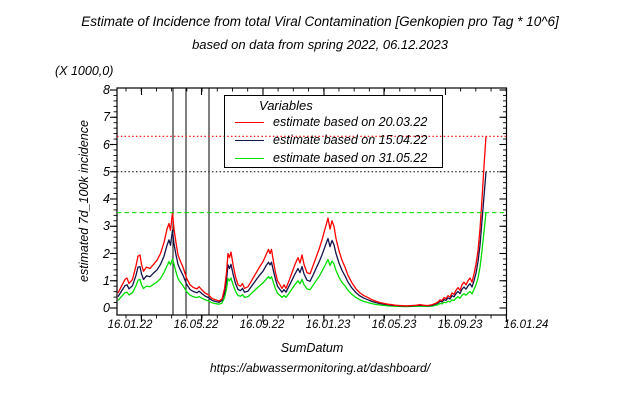 Image resolution: width=640 pixels, height=400 pixels. What do you see at coordinates (106, 144) in the screenshot?
I see `y-tick-label: 6` at bounding box center [106, 144].